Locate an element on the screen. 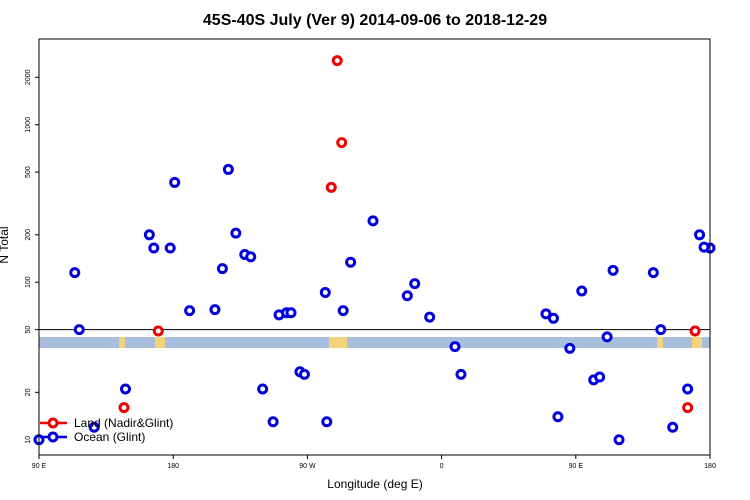 Image resolution: width=750 pixels, height=500 pixels. x-axis-label: Longitude (deg E) is located at coordinates (374, 484).